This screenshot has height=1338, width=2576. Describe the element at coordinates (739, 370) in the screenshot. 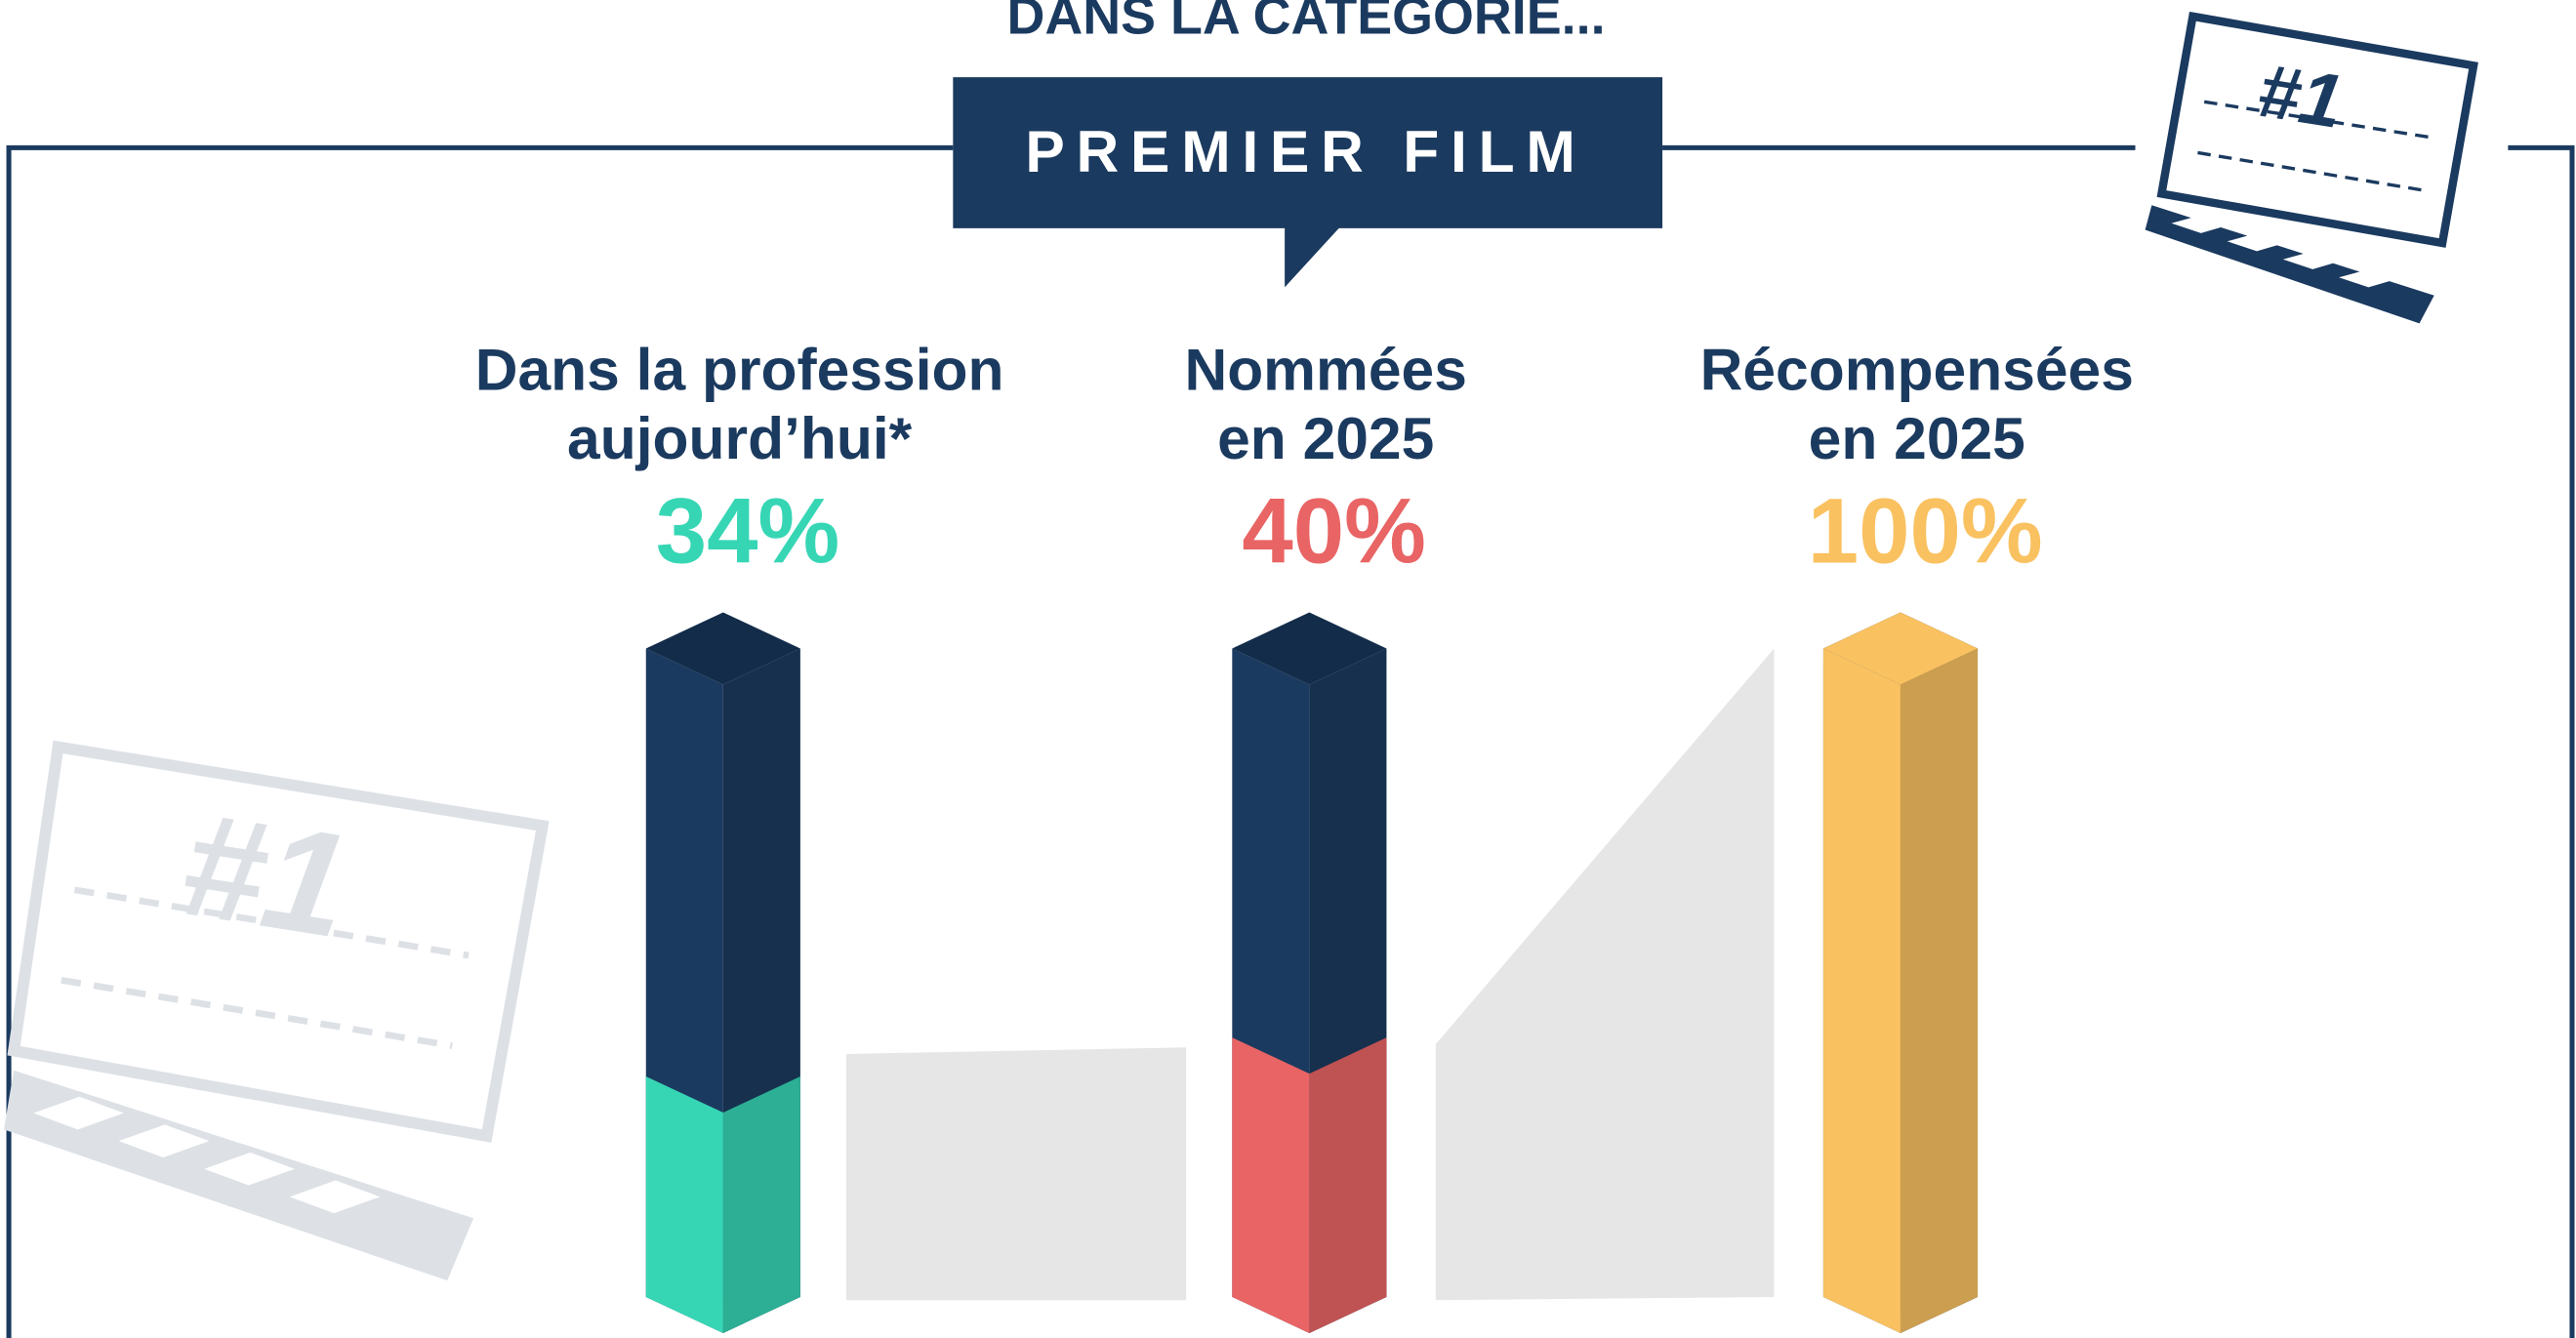

I see `category-label: Dans la profession` at that location.